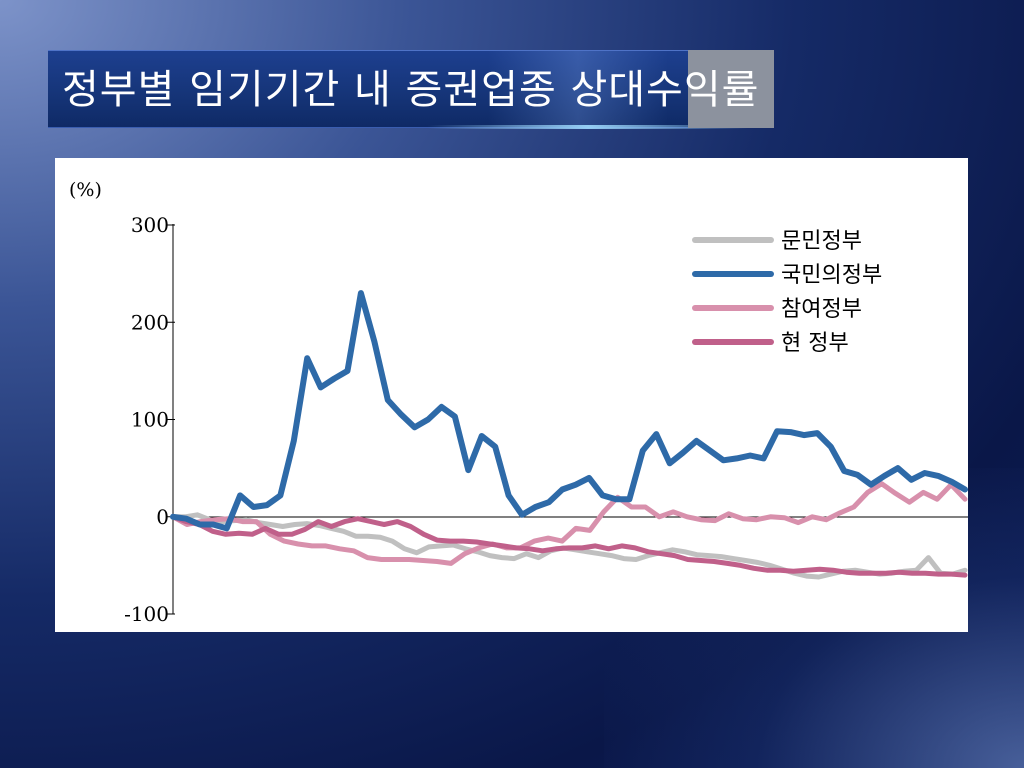  Describe the element at coordinates (588, 127) in the screenshot. I see `title-bottom-glow` at that location.